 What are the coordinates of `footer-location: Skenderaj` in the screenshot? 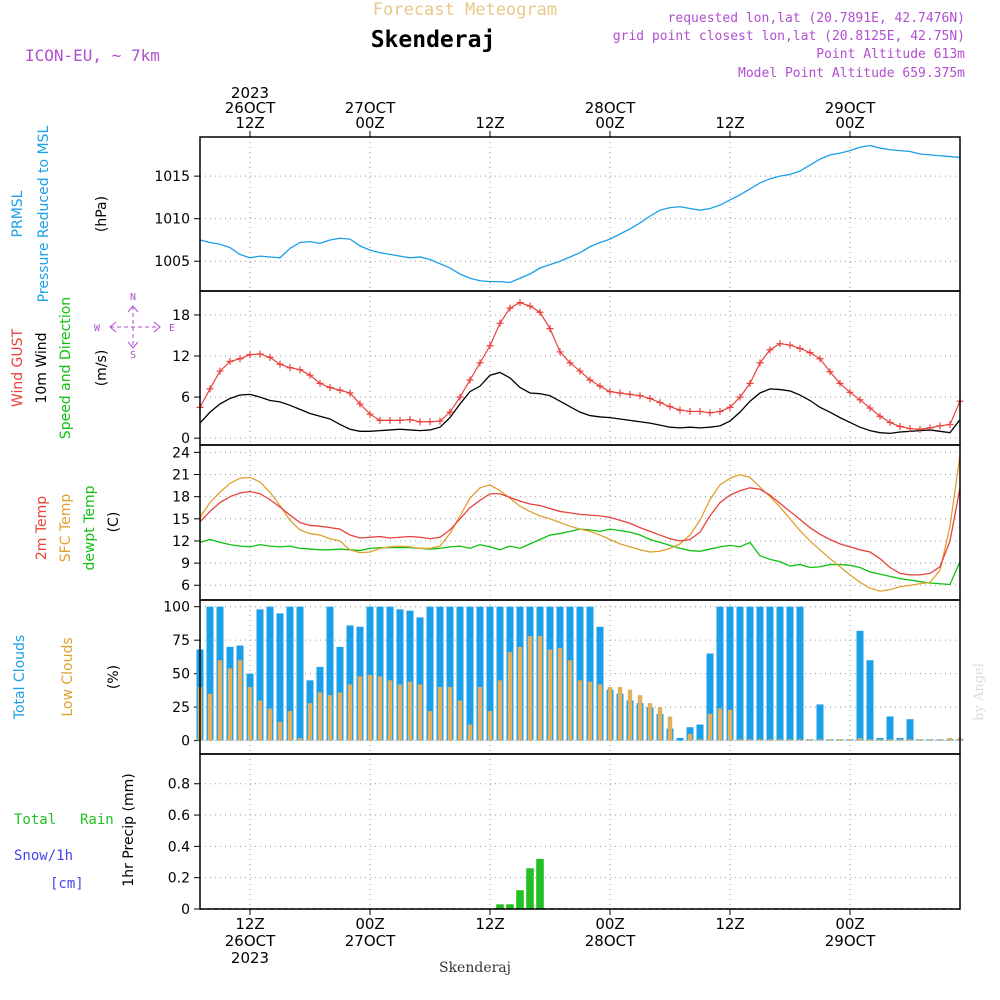 It's located at (475, 968).